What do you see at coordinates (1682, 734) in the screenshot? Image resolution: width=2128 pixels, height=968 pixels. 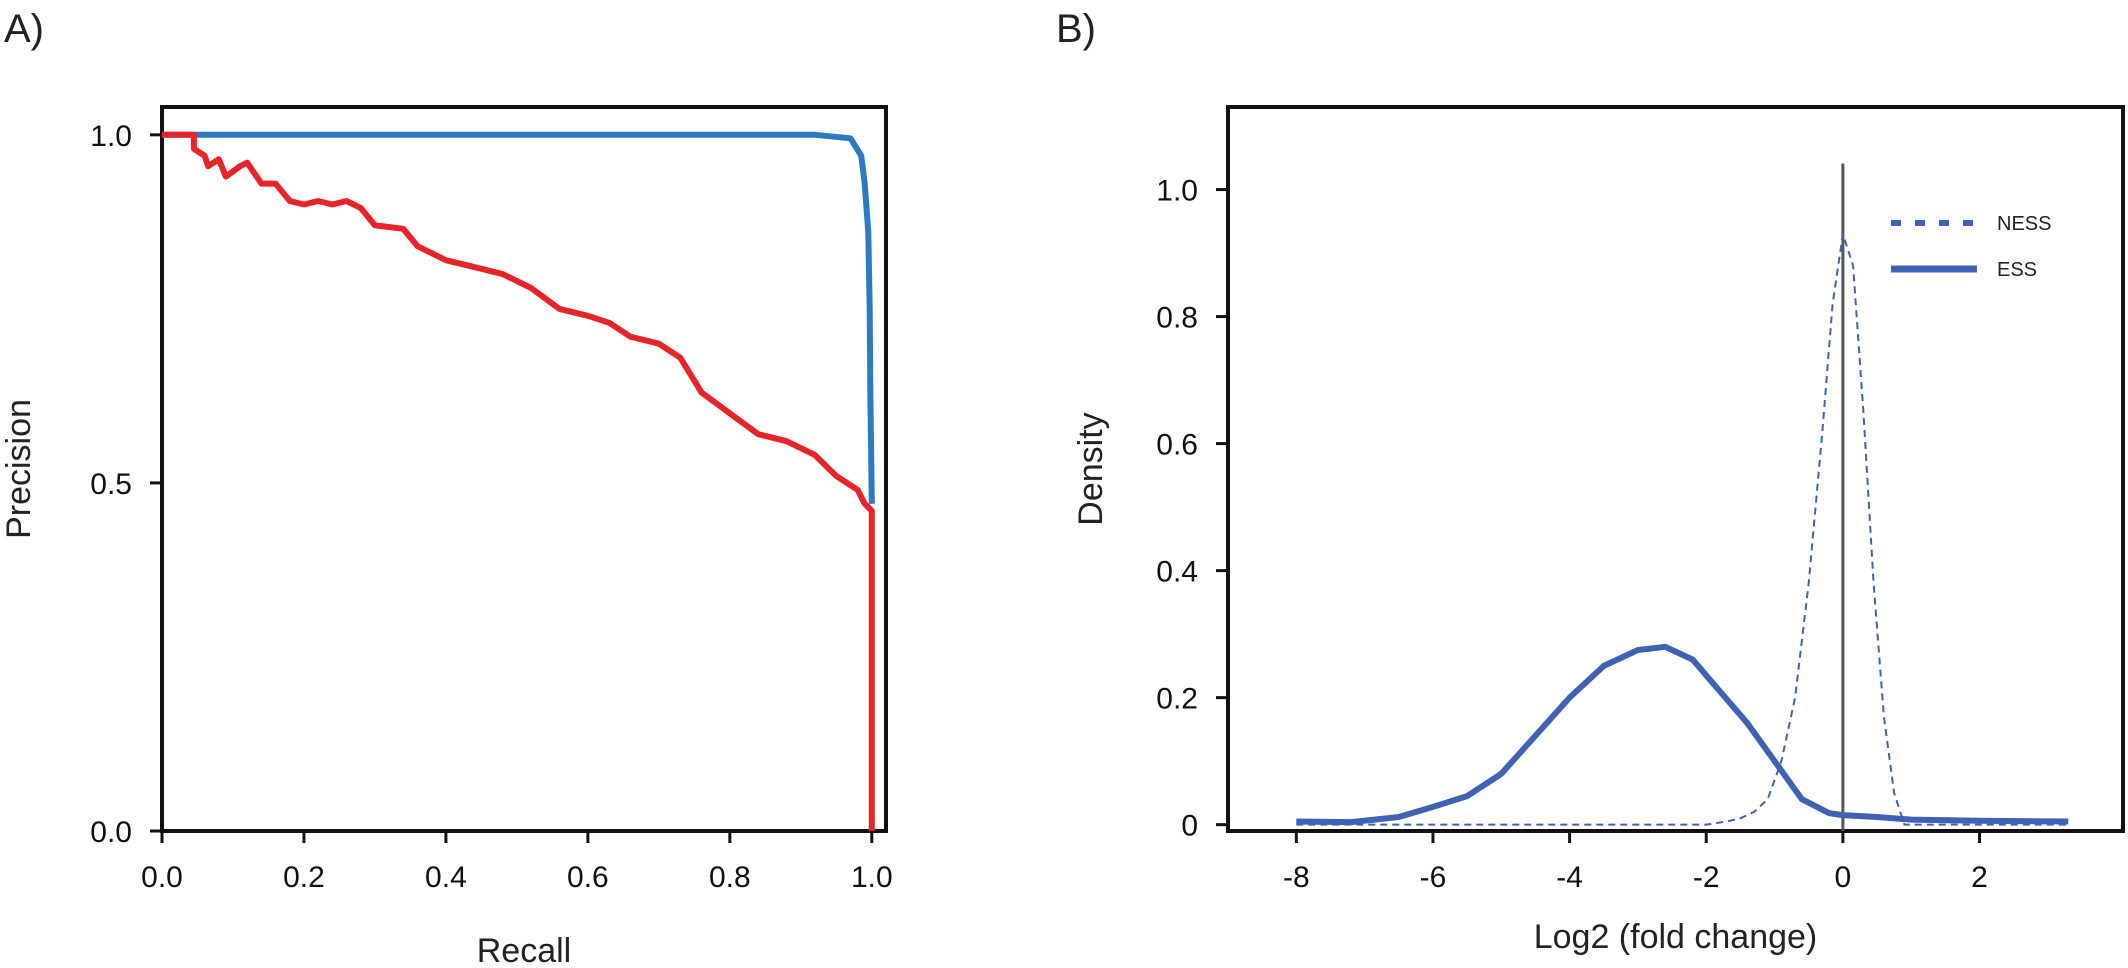 I see `series-ess-line` at bounding box center [1682, 734].